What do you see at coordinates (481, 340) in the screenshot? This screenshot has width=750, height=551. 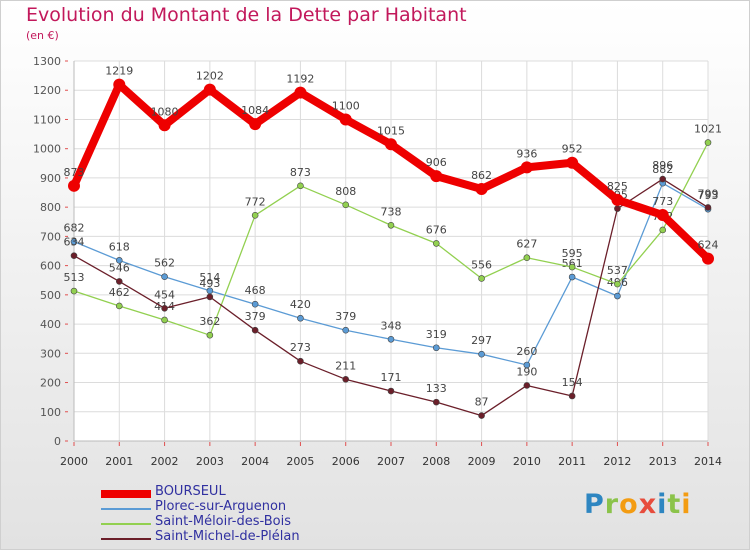 I see `data-label: 297` at bounding box center [481, 340].